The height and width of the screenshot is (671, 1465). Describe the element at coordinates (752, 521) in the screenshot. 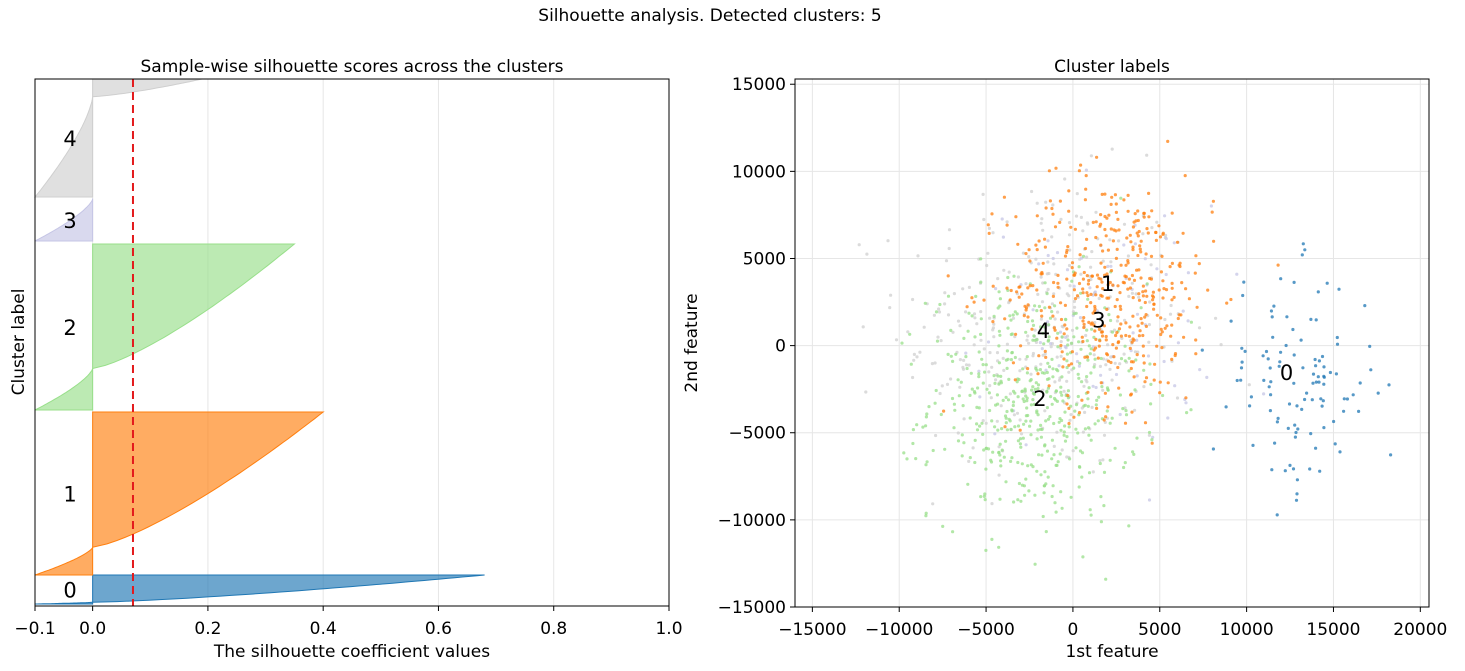

I see `scatter-y-tick-label: −10000` at that location.